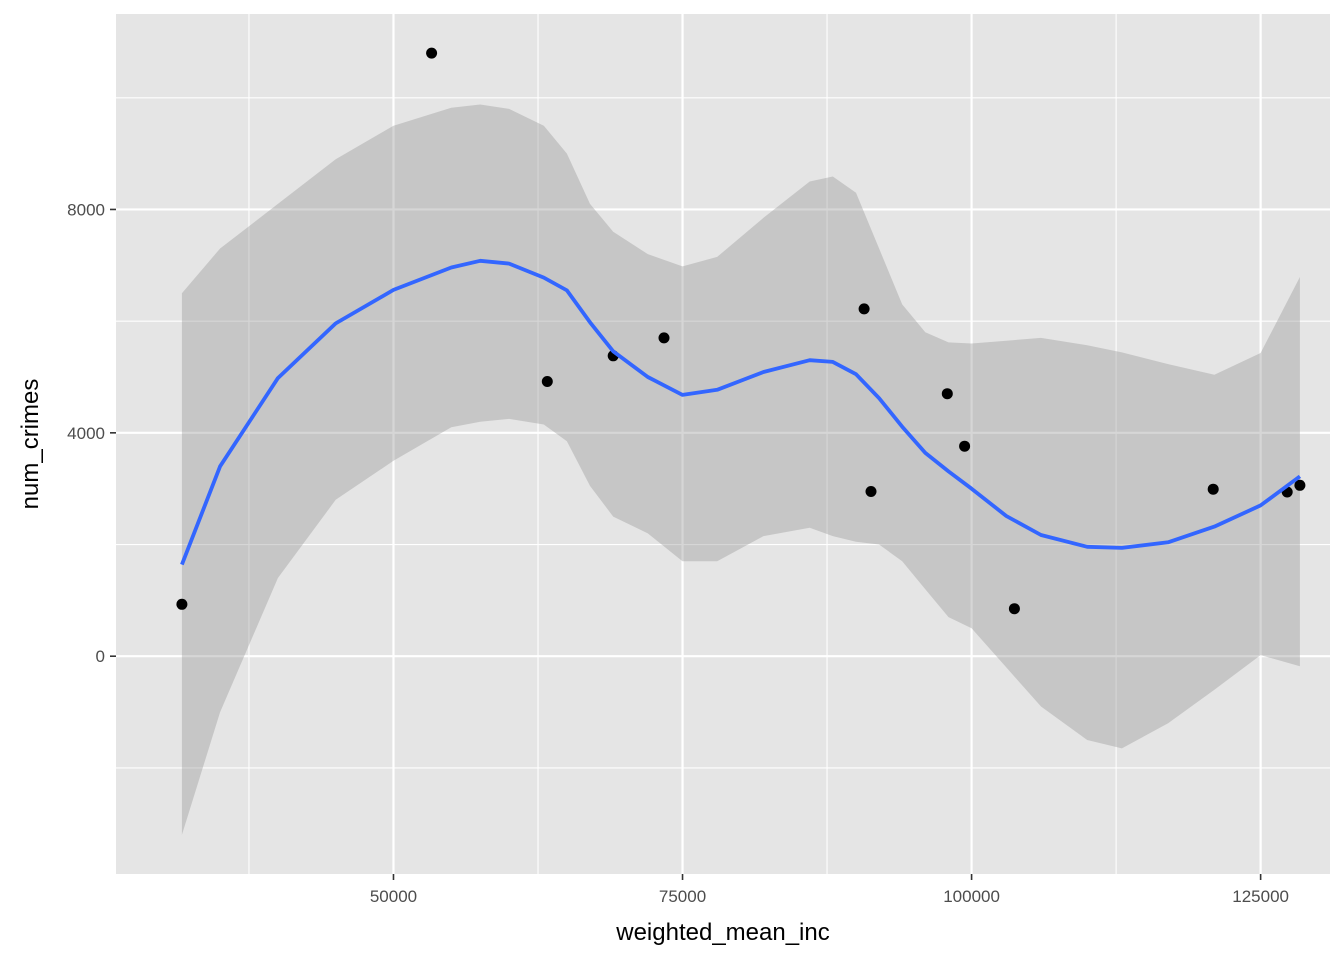 Image resolution: width=1344 pixels, height=960 pixels. What do you see at coordinates (682, 896) in the screenshot?
I see `x-tick-label: 75000` at bounding box center [682, 896].